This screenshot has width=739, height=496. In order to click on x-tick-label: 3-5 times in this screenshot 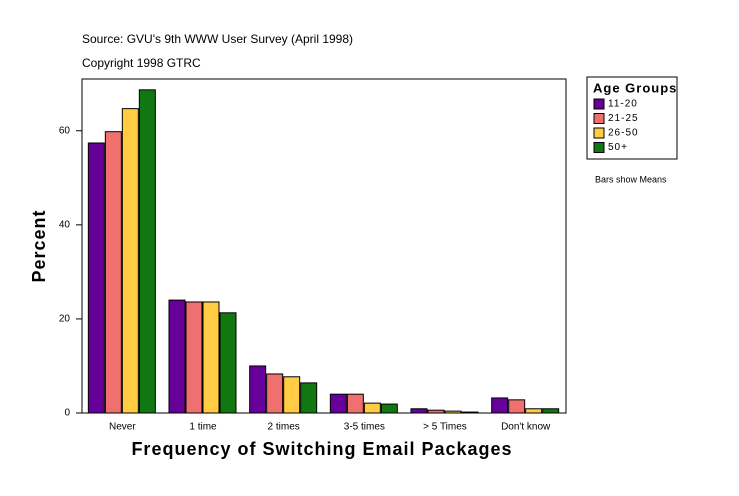, I will do `click(364, 427)`.